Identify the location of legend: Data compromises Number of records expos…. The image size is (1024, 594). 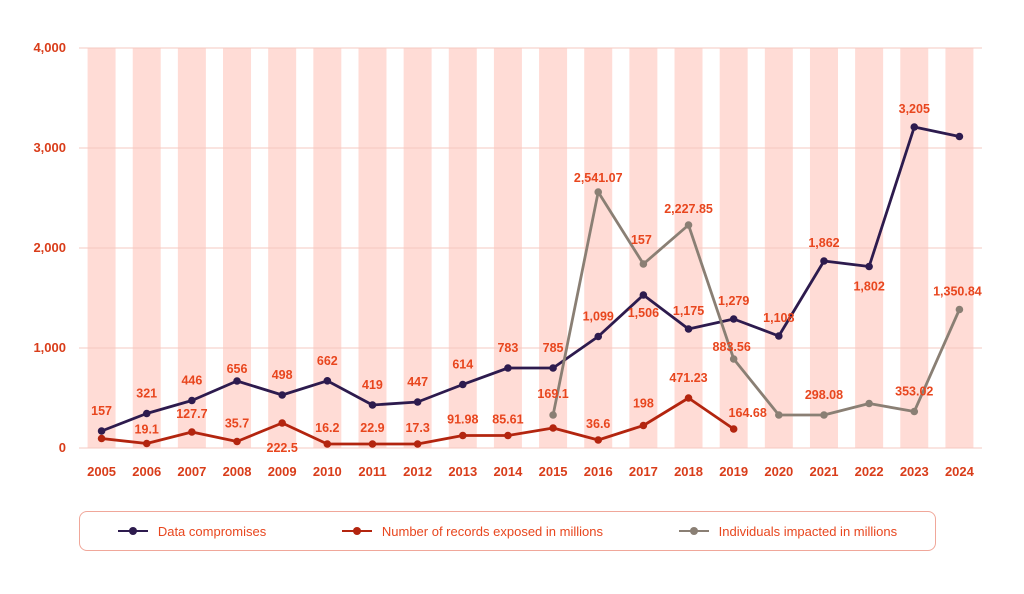
(507, 531).